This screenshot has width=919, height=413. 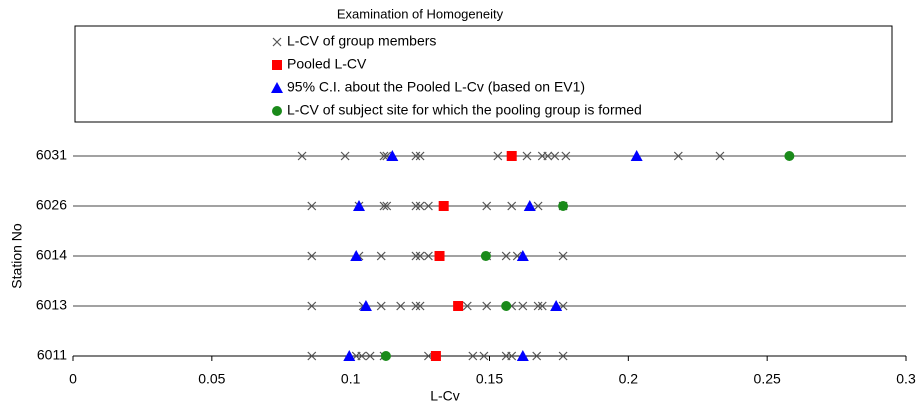 What do you see at coordinates (361, 41) in the screenshot?
I see `legend-label: L-CV of group members` at bounding box center [361, 41].